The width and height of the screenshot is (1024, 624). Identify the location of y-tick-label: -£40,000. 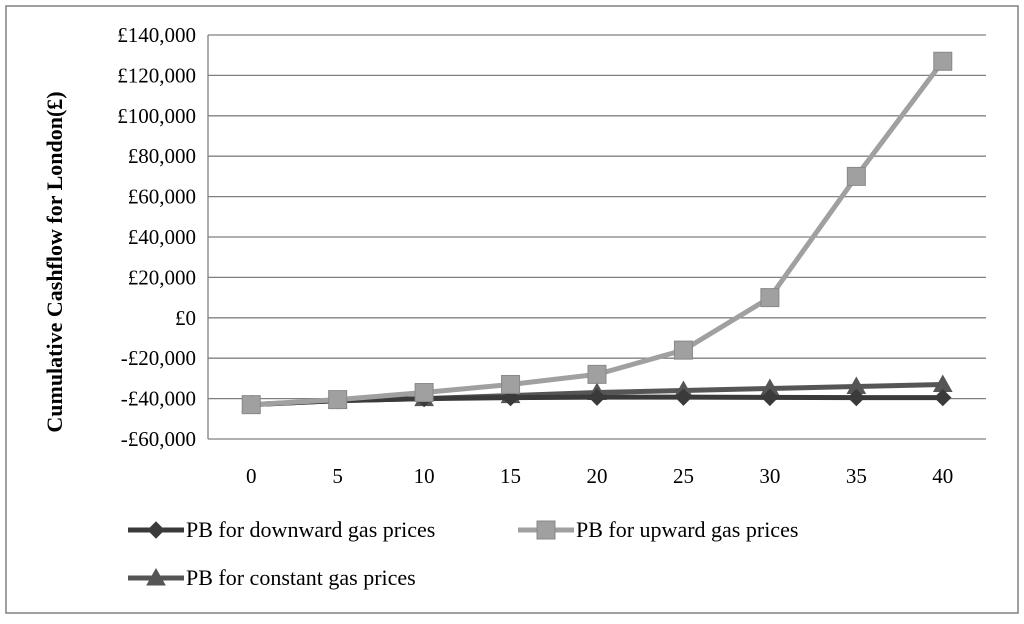
(158, 399).